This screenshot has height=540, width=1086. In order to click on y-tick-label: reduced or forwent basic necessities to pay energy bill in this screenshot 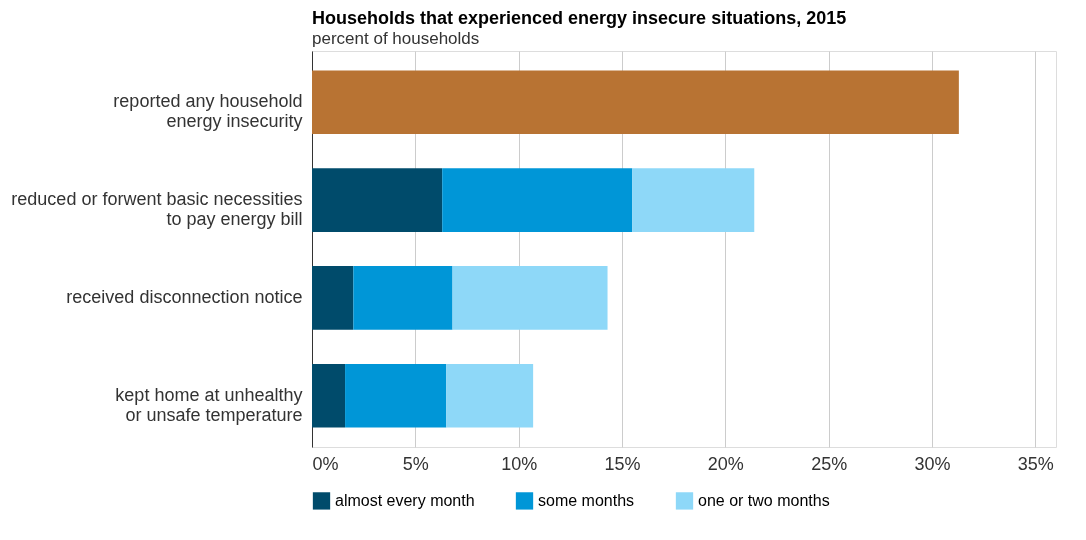, I will do `click(157, 209)`.